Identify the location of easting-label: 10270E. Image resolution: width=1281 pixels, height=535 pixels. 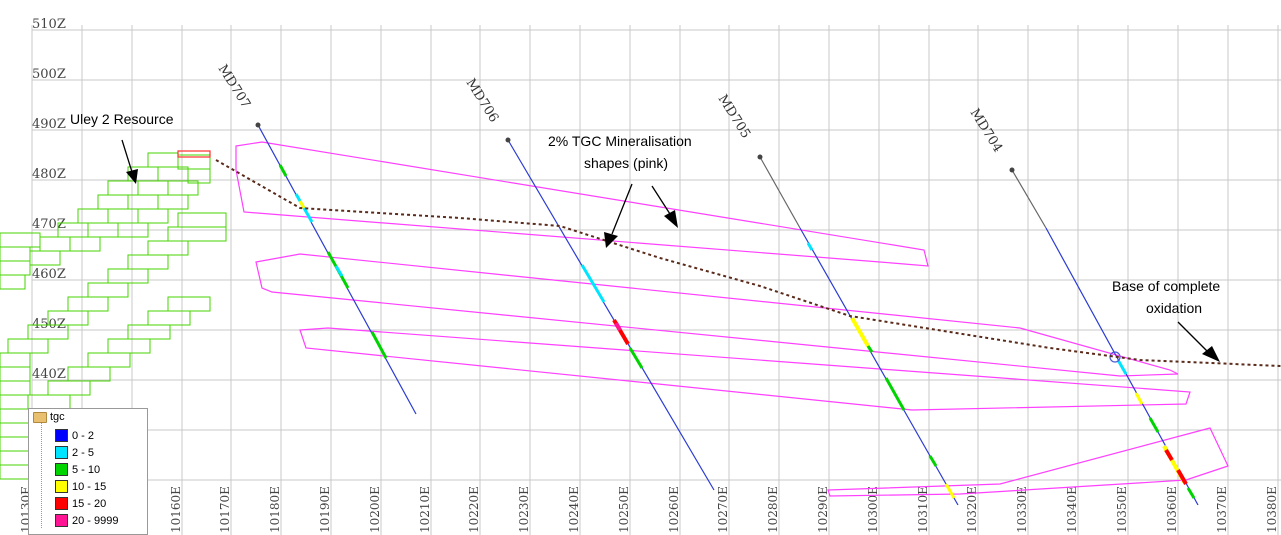
(723, 509).